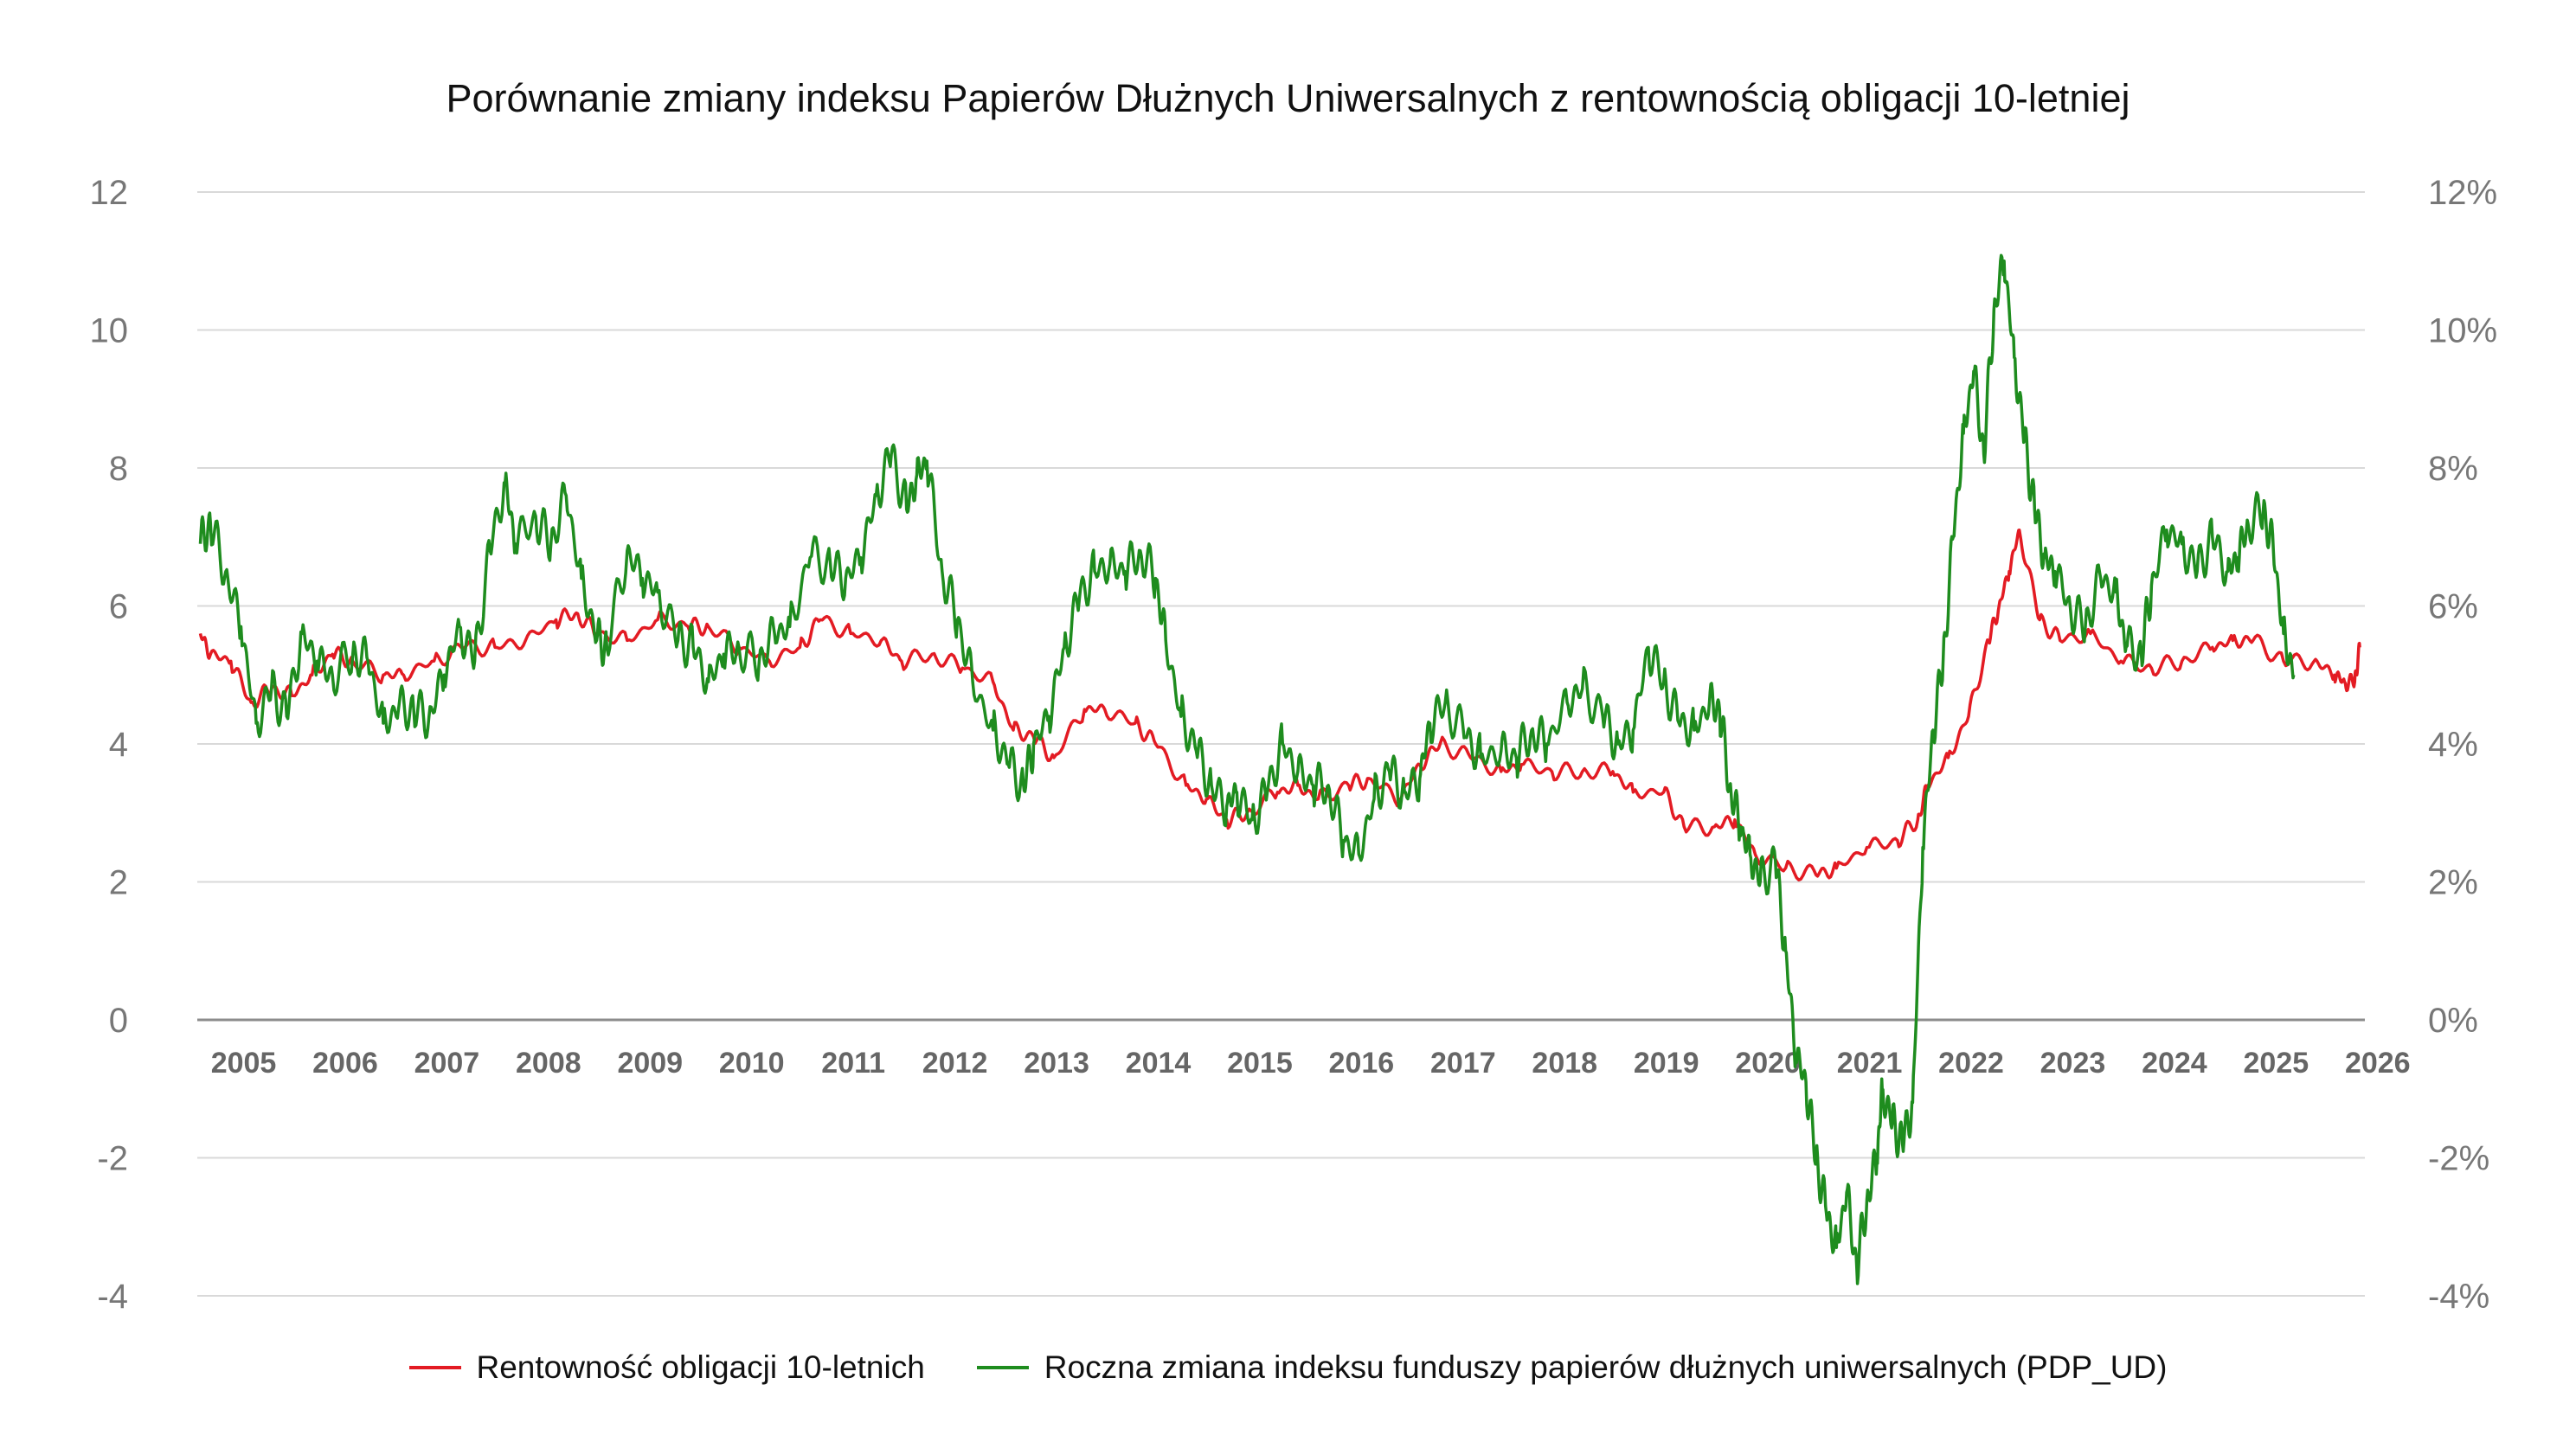 This screenshot has width=2576, height=1442. I want to click on x-tick-label: 2023, so click(2073, 1063).